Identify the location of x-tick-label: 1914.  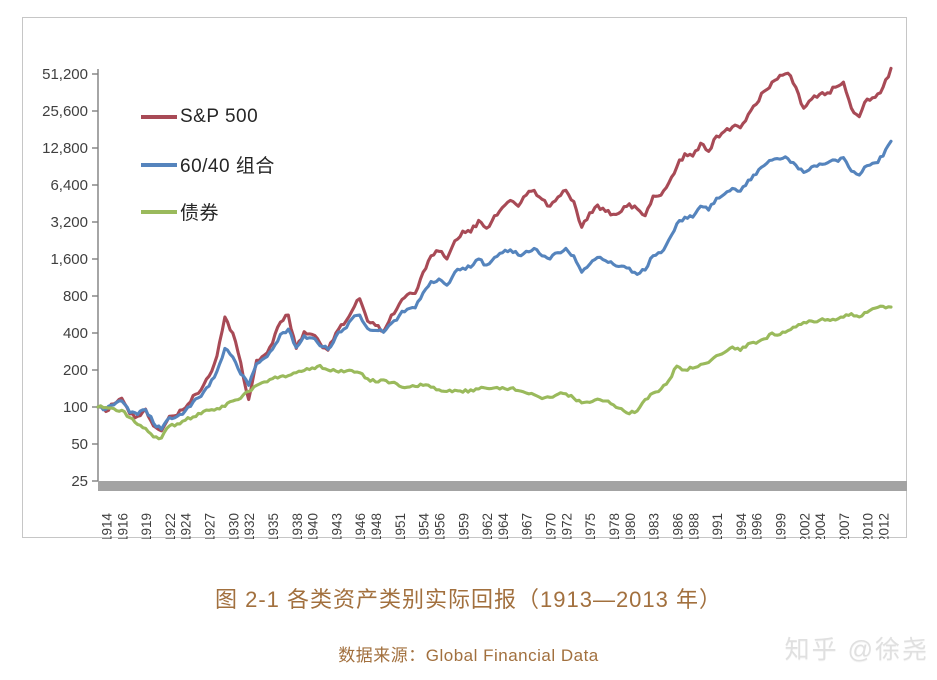
(106, 526).